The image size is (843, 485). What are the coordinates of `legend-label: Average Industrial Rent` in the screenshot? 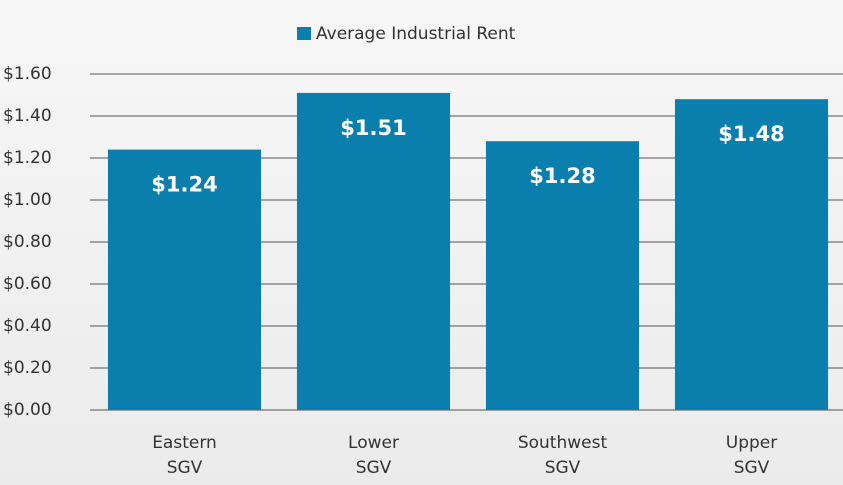 It's located at (416, 34).